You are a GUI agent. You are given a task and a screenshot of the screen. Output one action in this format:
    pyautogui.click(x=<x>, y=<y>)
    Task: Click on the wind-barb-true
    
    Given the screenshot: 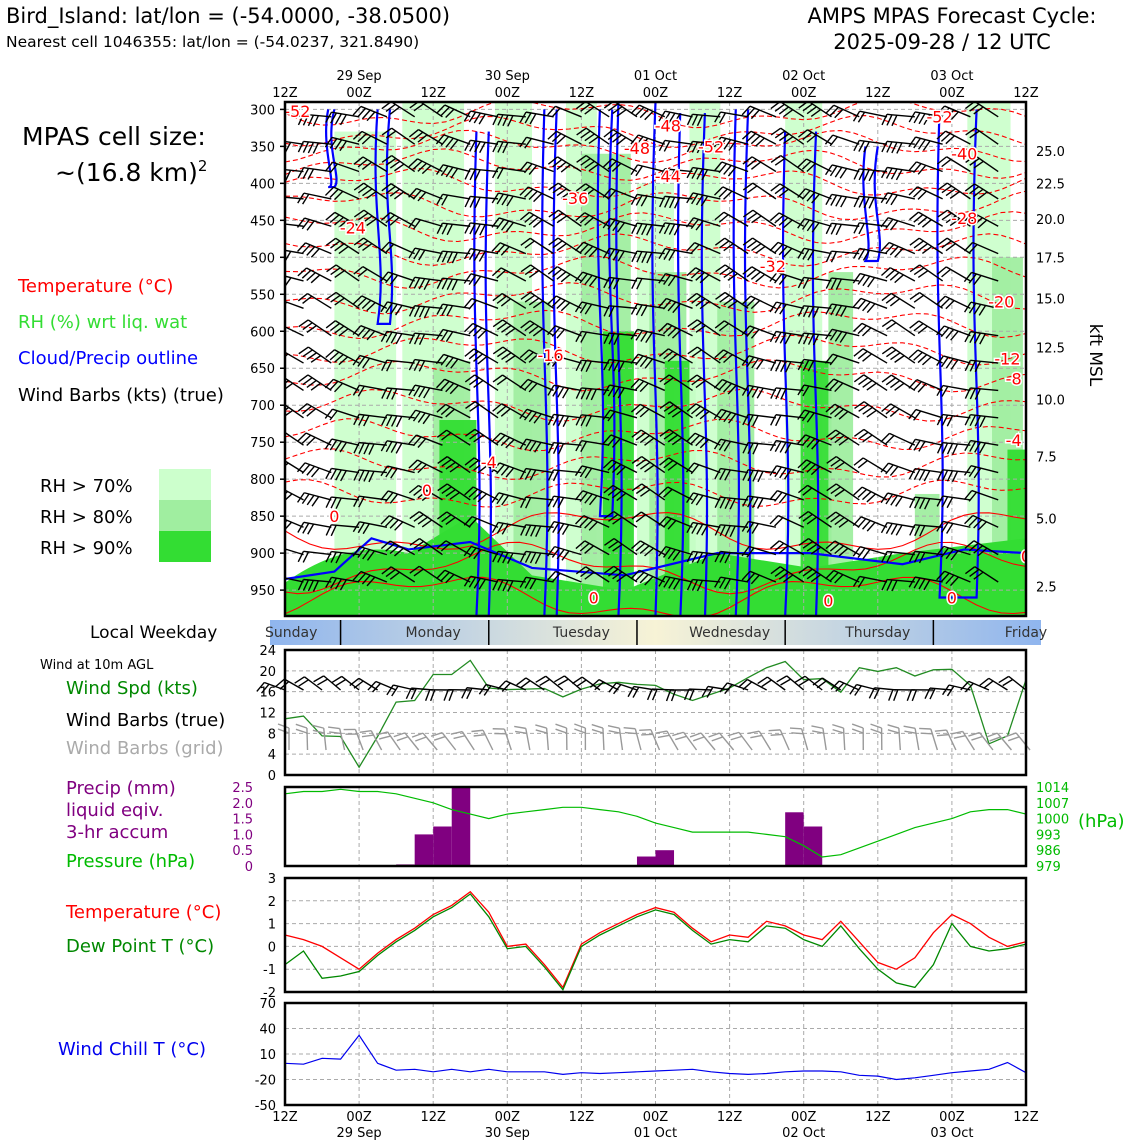 What is the action you would take?
    pyautogui.click(x=475, y=693)
    